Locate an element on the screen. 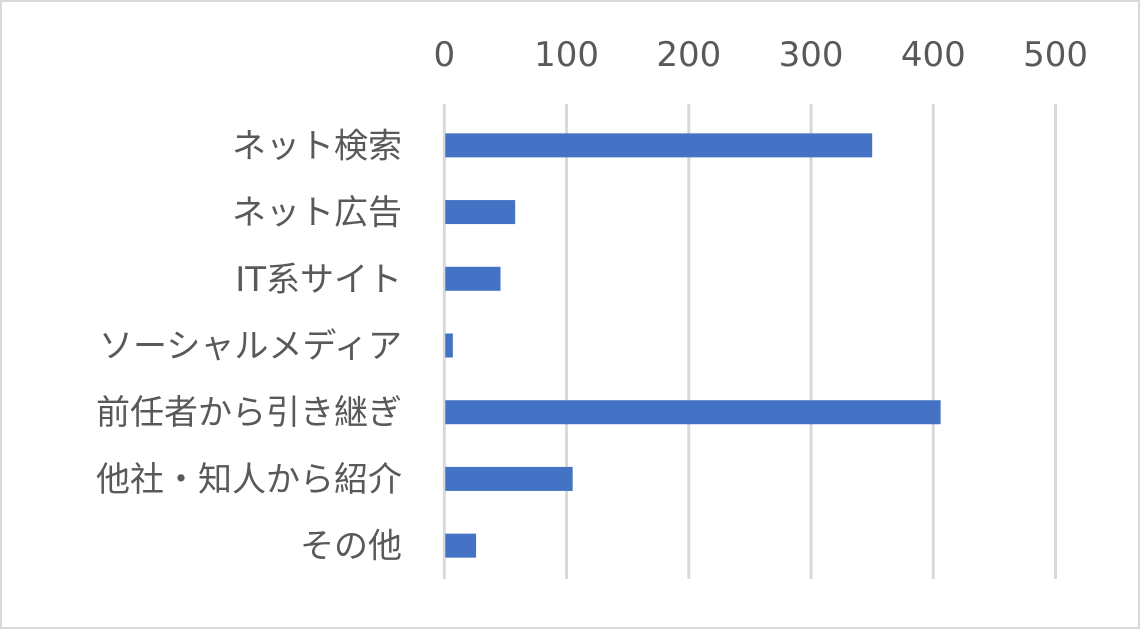 The height and width of the screenshot is (629, 1140). x-tick-label: 500 is located at coordinates (1055, 55).